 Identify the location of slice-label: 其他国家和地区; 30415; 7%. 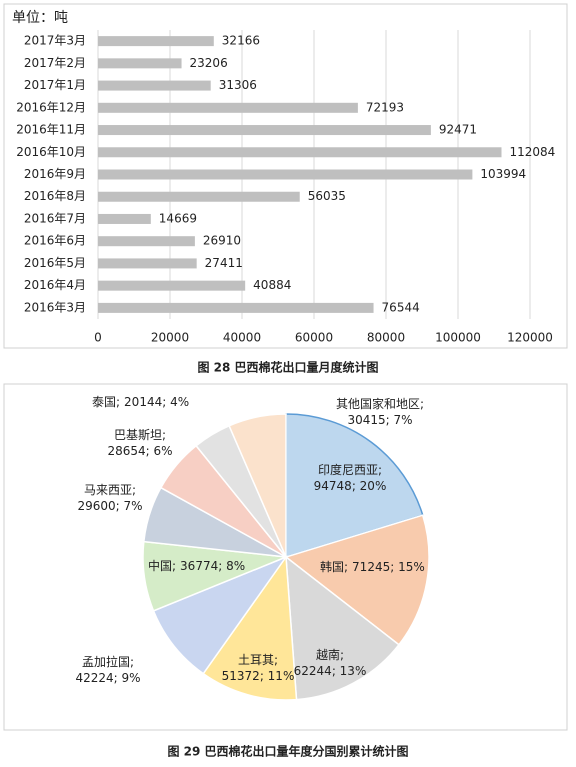
(380, 411).